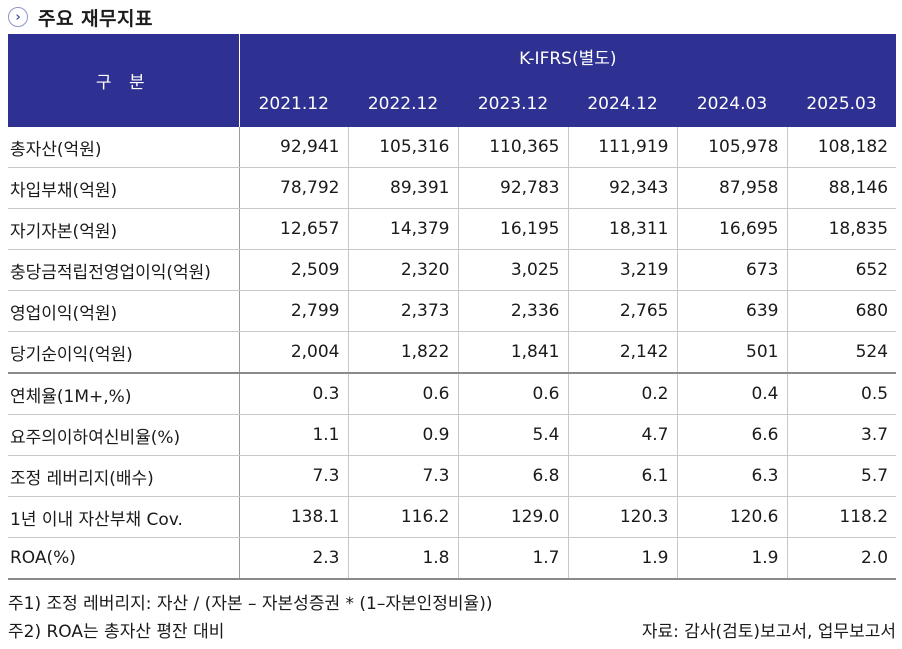 The height and width of the screenshot is (649, 902). Describe the element at coordinates (732, 188) in the screenshot. I see `table-cell: 87,958` at that location.